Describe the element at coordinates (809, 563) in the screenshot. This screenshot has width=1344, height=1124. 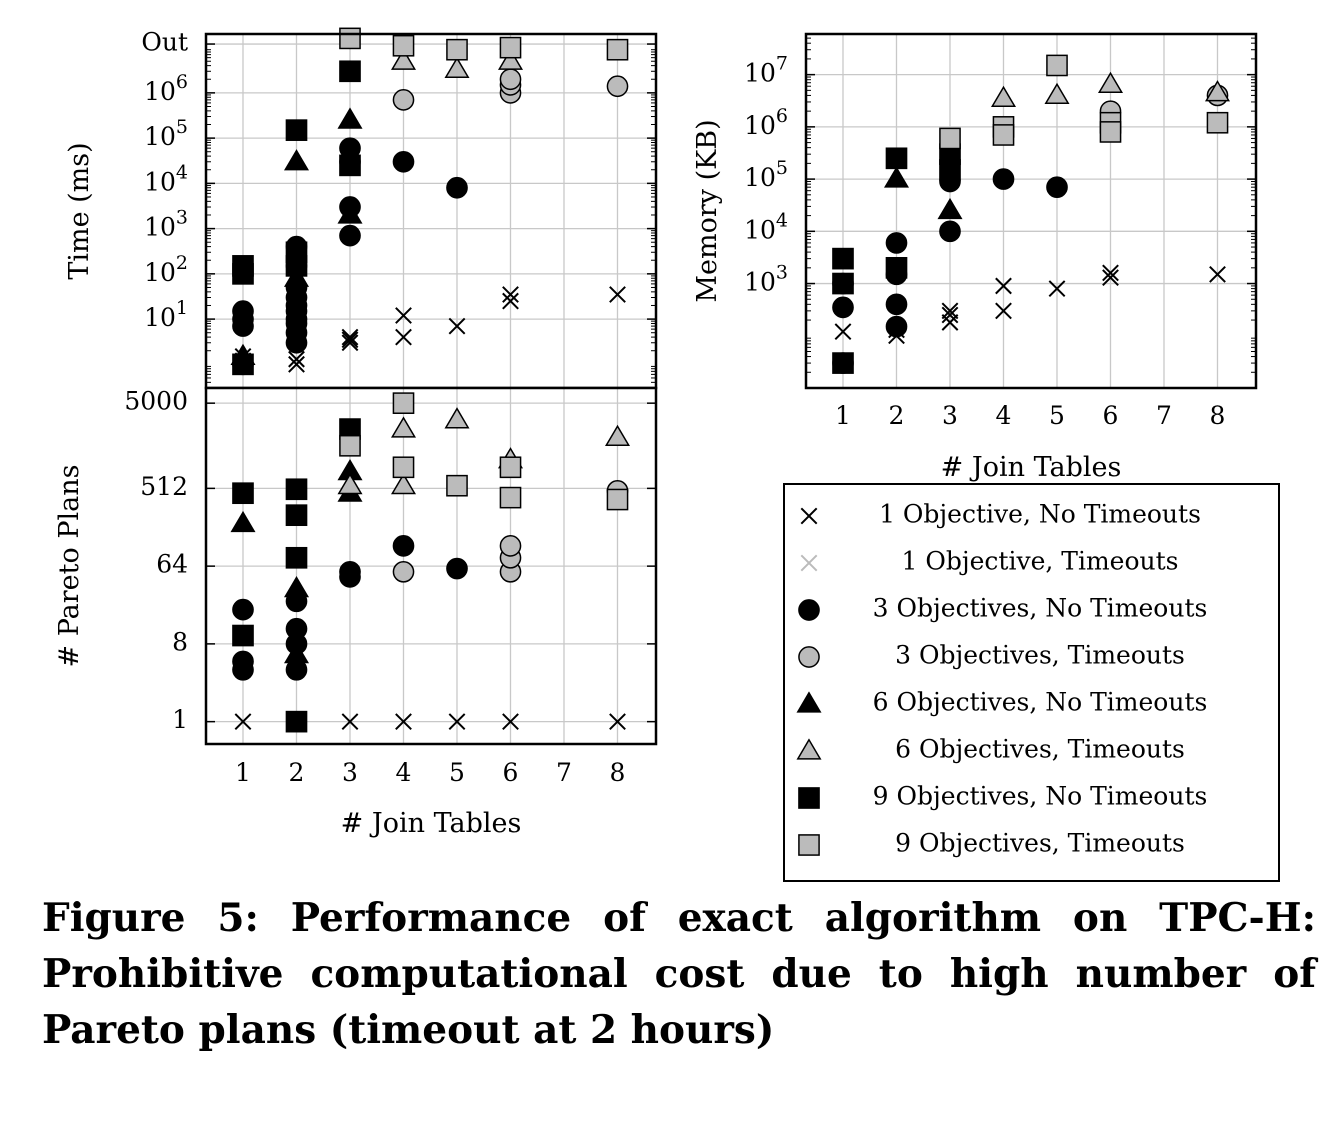
I see `cross-marker-icon` at that location.